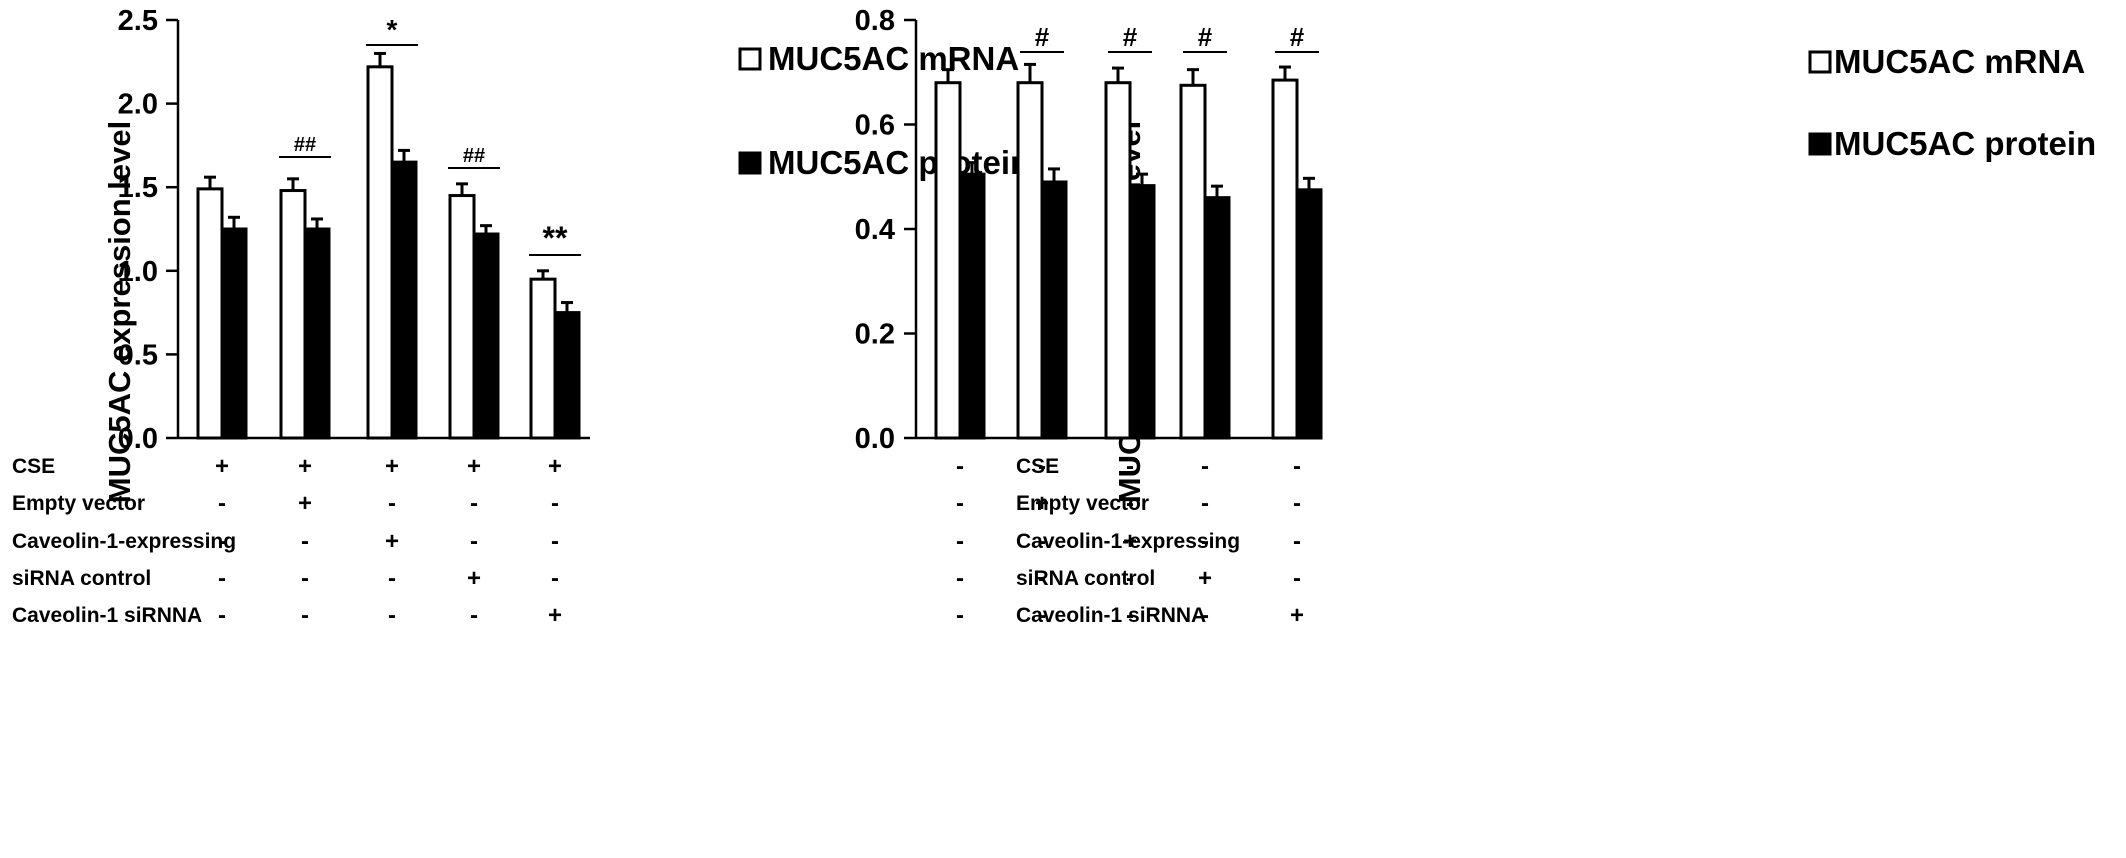  I want to click on significance-marker: *, so click(392, 29).